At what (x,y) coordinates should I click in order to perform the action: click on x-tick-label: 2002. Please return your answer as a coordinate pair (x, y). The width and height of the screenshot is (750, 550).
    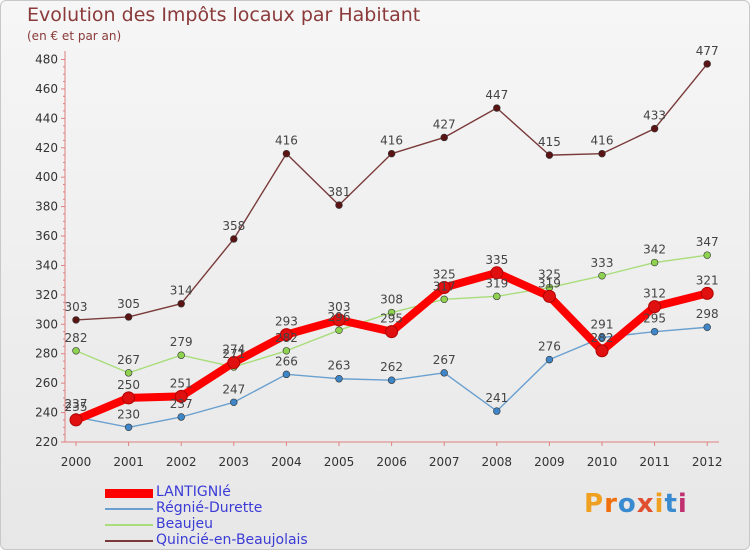
    Looking at the image, I should click on (181, 462).